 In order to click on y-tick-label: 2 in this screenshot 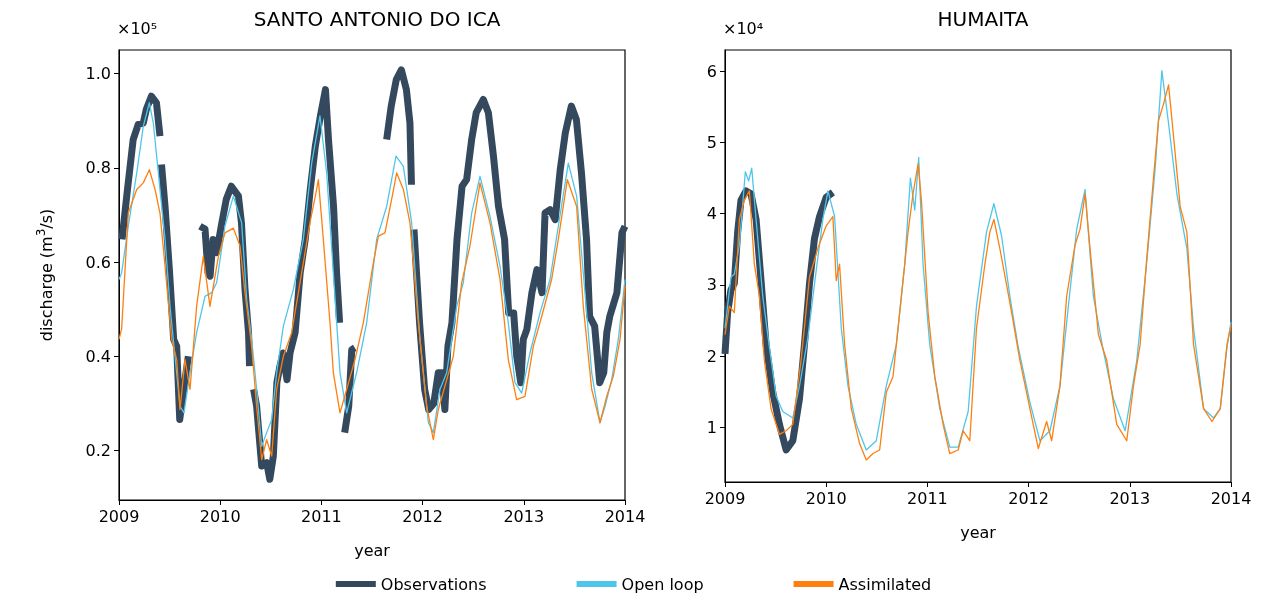, I will do `click(711, 356)`.